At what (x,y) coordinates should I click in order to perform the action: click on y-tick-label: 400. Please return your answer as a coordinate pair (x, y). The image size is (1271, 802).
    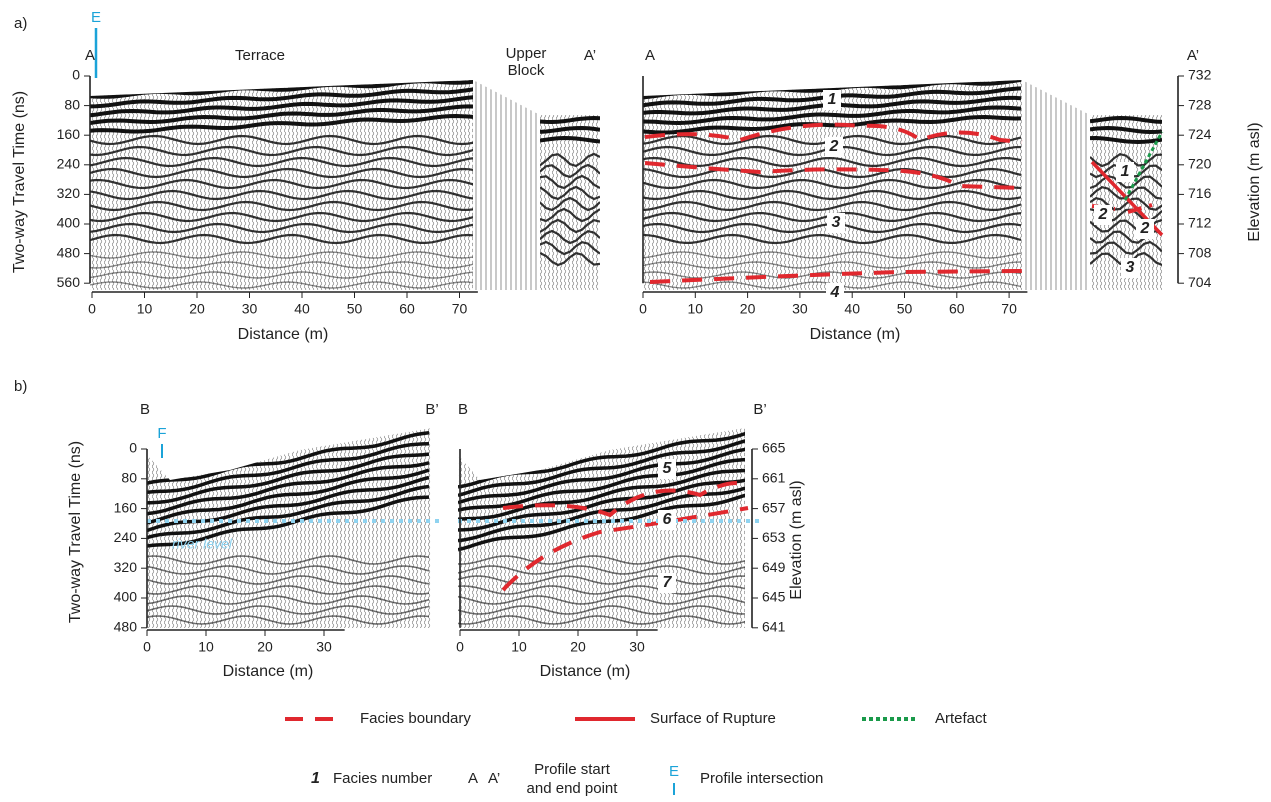
    Looking at the image, I should click on (69, 223).